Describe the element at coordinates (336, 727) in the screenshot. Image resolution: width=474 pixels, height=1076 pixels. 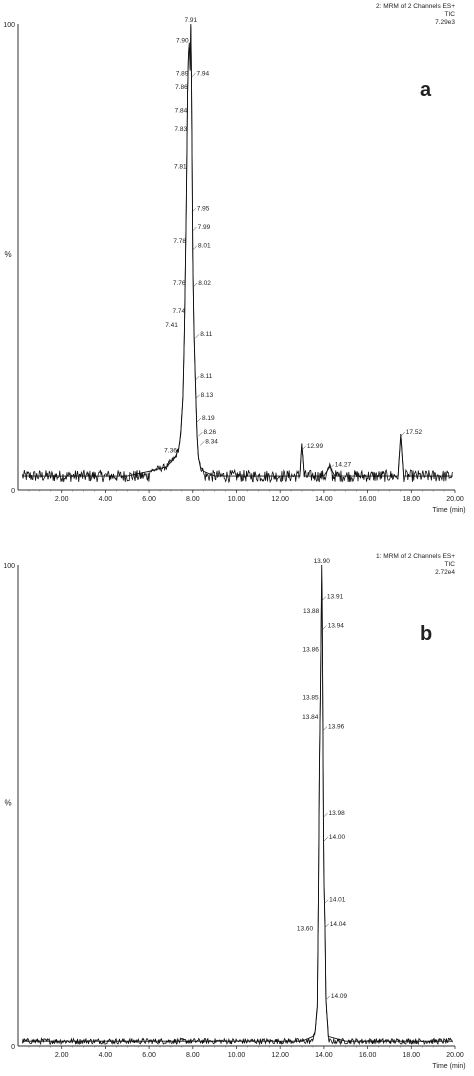
I see `peak-label: 13.96` at that location.